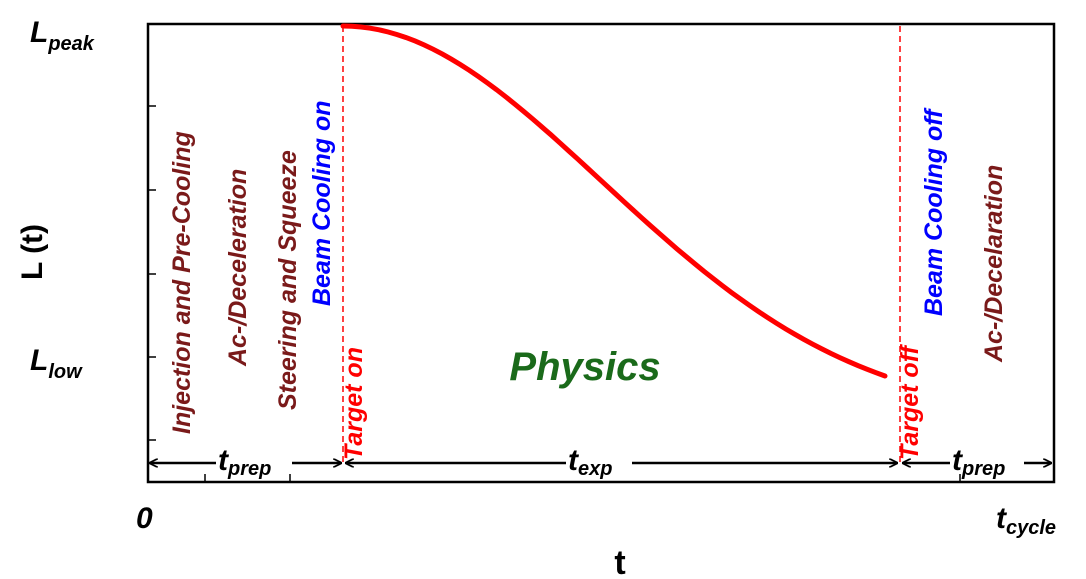 The width and height of the screenshot is (1086, 579). Describe the element at coordinates (1031, 528) in the screenshot. I see `x-label-cycle-sub: cycle` at that location.